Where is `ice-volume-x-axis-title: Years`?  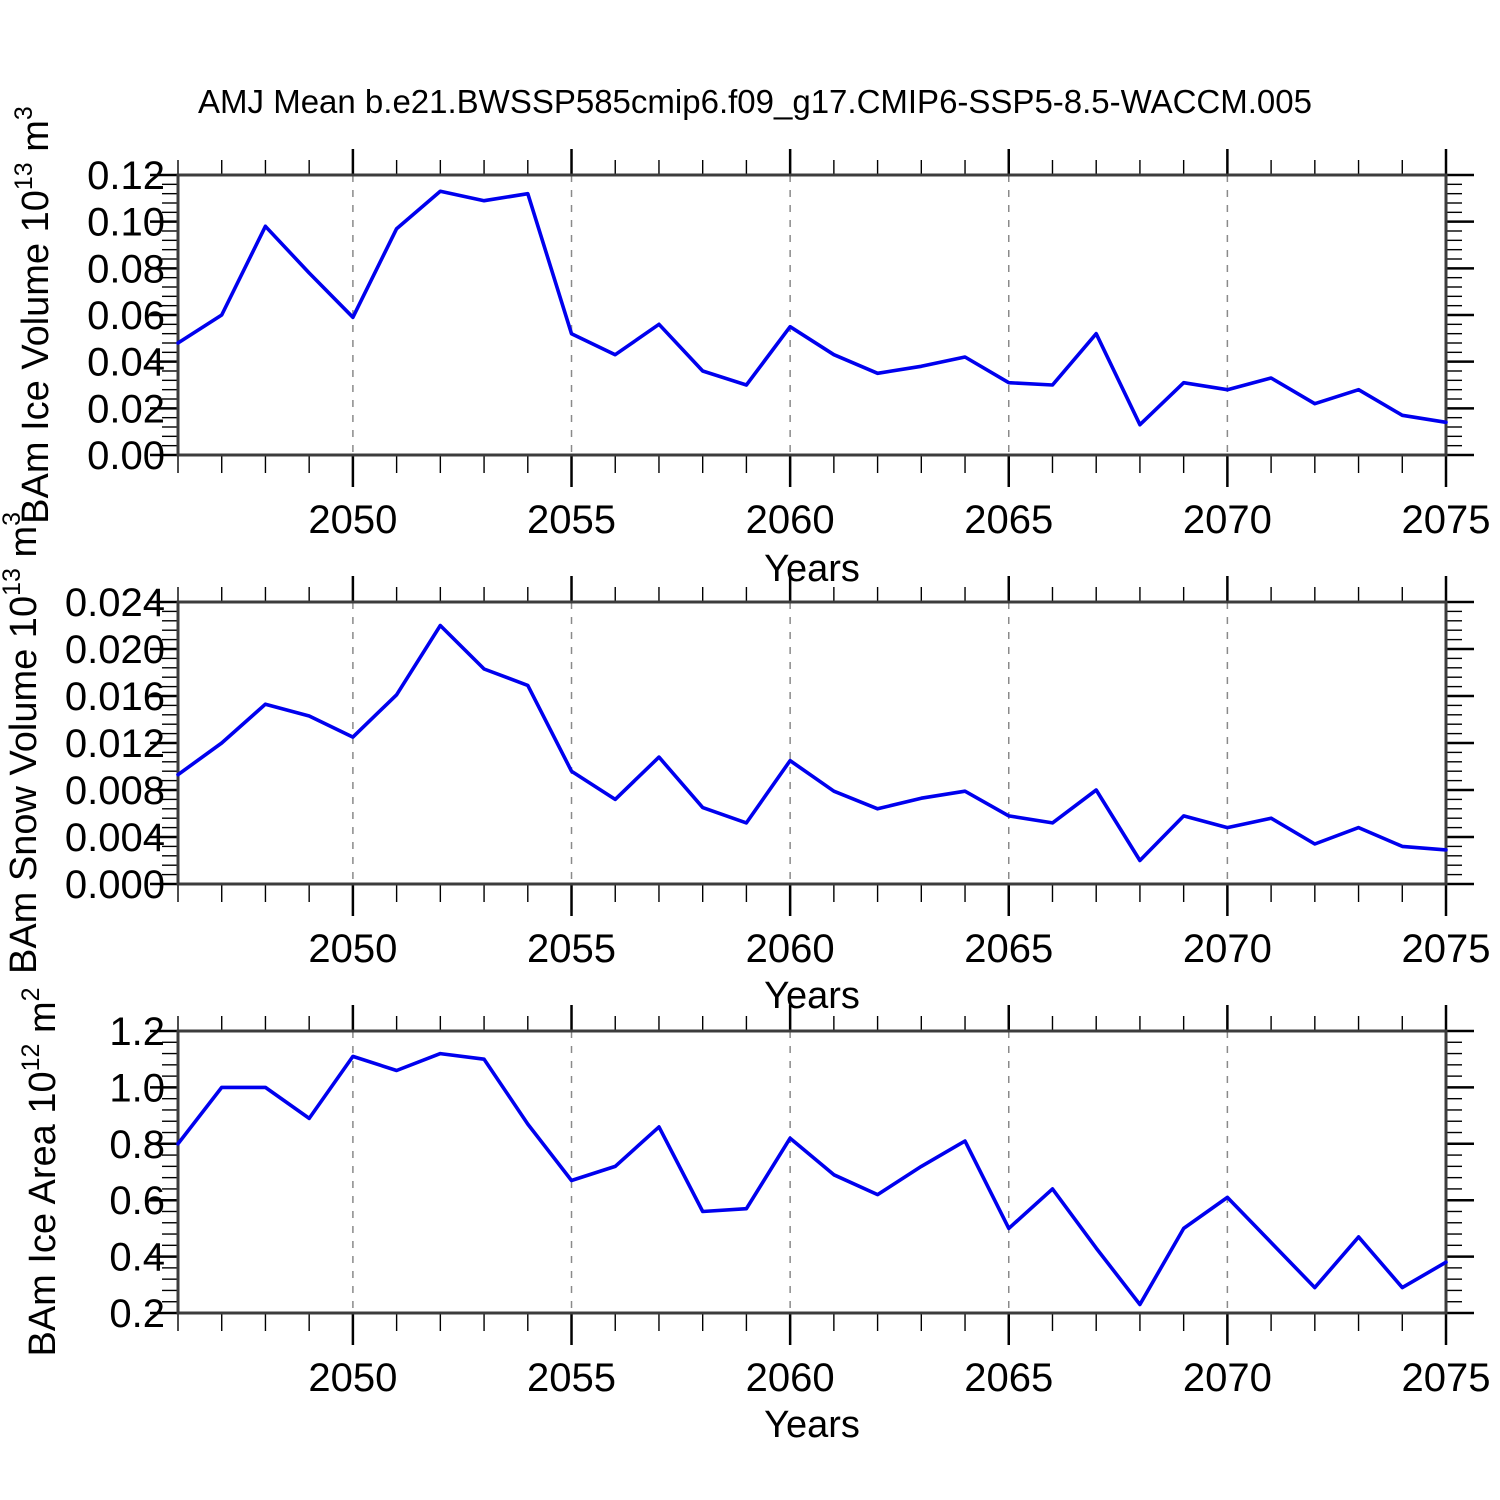
ice-volume-x-axis-title: Years is located at coordinates (812, 569).